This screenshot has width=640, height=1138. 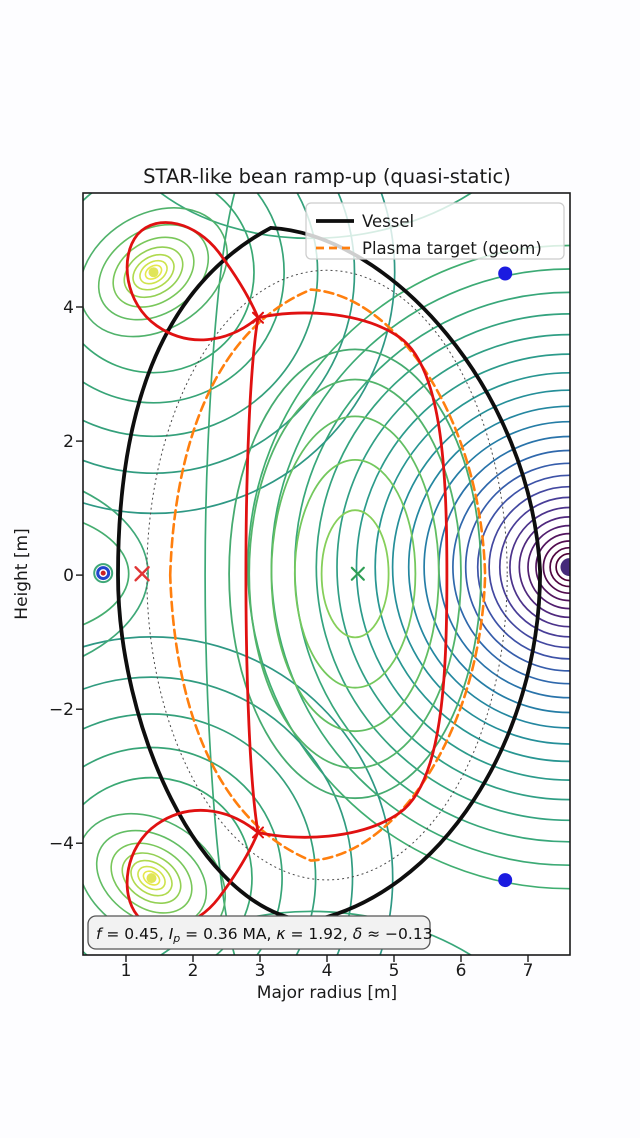 What do you see at coordinates (505, 880) in the screenshot?
I see `pf-coil-dot-lower` at bounding box center [505, 880].